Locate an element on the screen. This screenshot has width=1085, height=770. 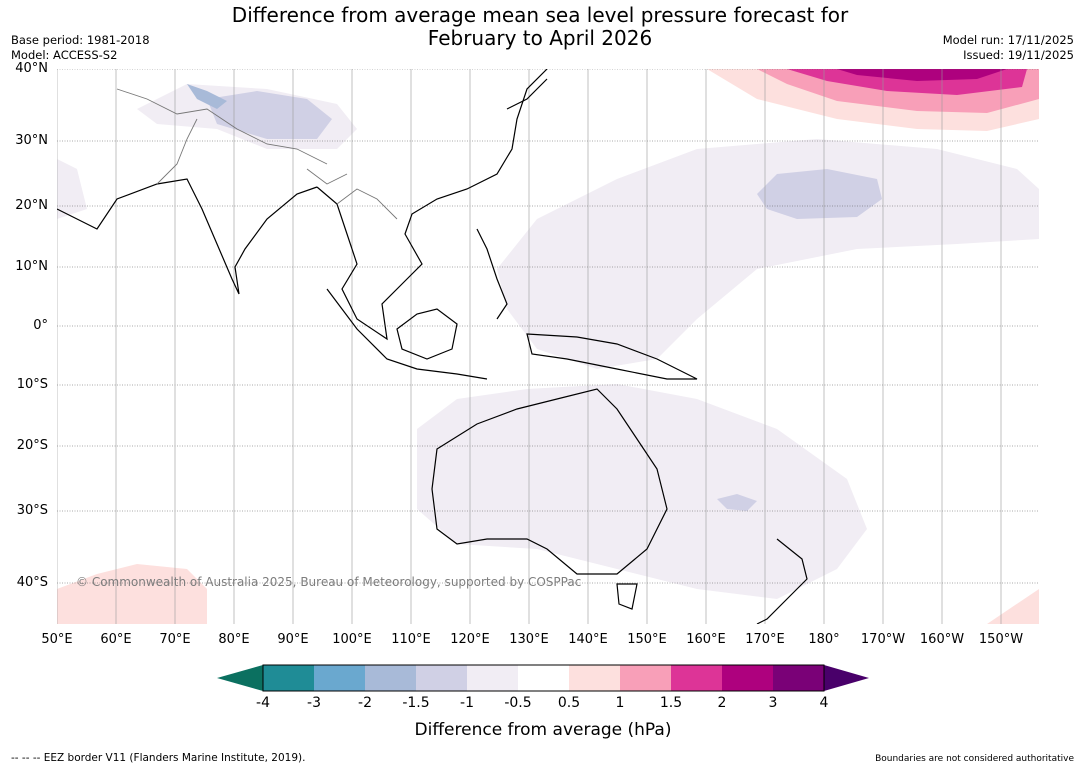
lon-label: 70°E is located at coordinates (175, 639).